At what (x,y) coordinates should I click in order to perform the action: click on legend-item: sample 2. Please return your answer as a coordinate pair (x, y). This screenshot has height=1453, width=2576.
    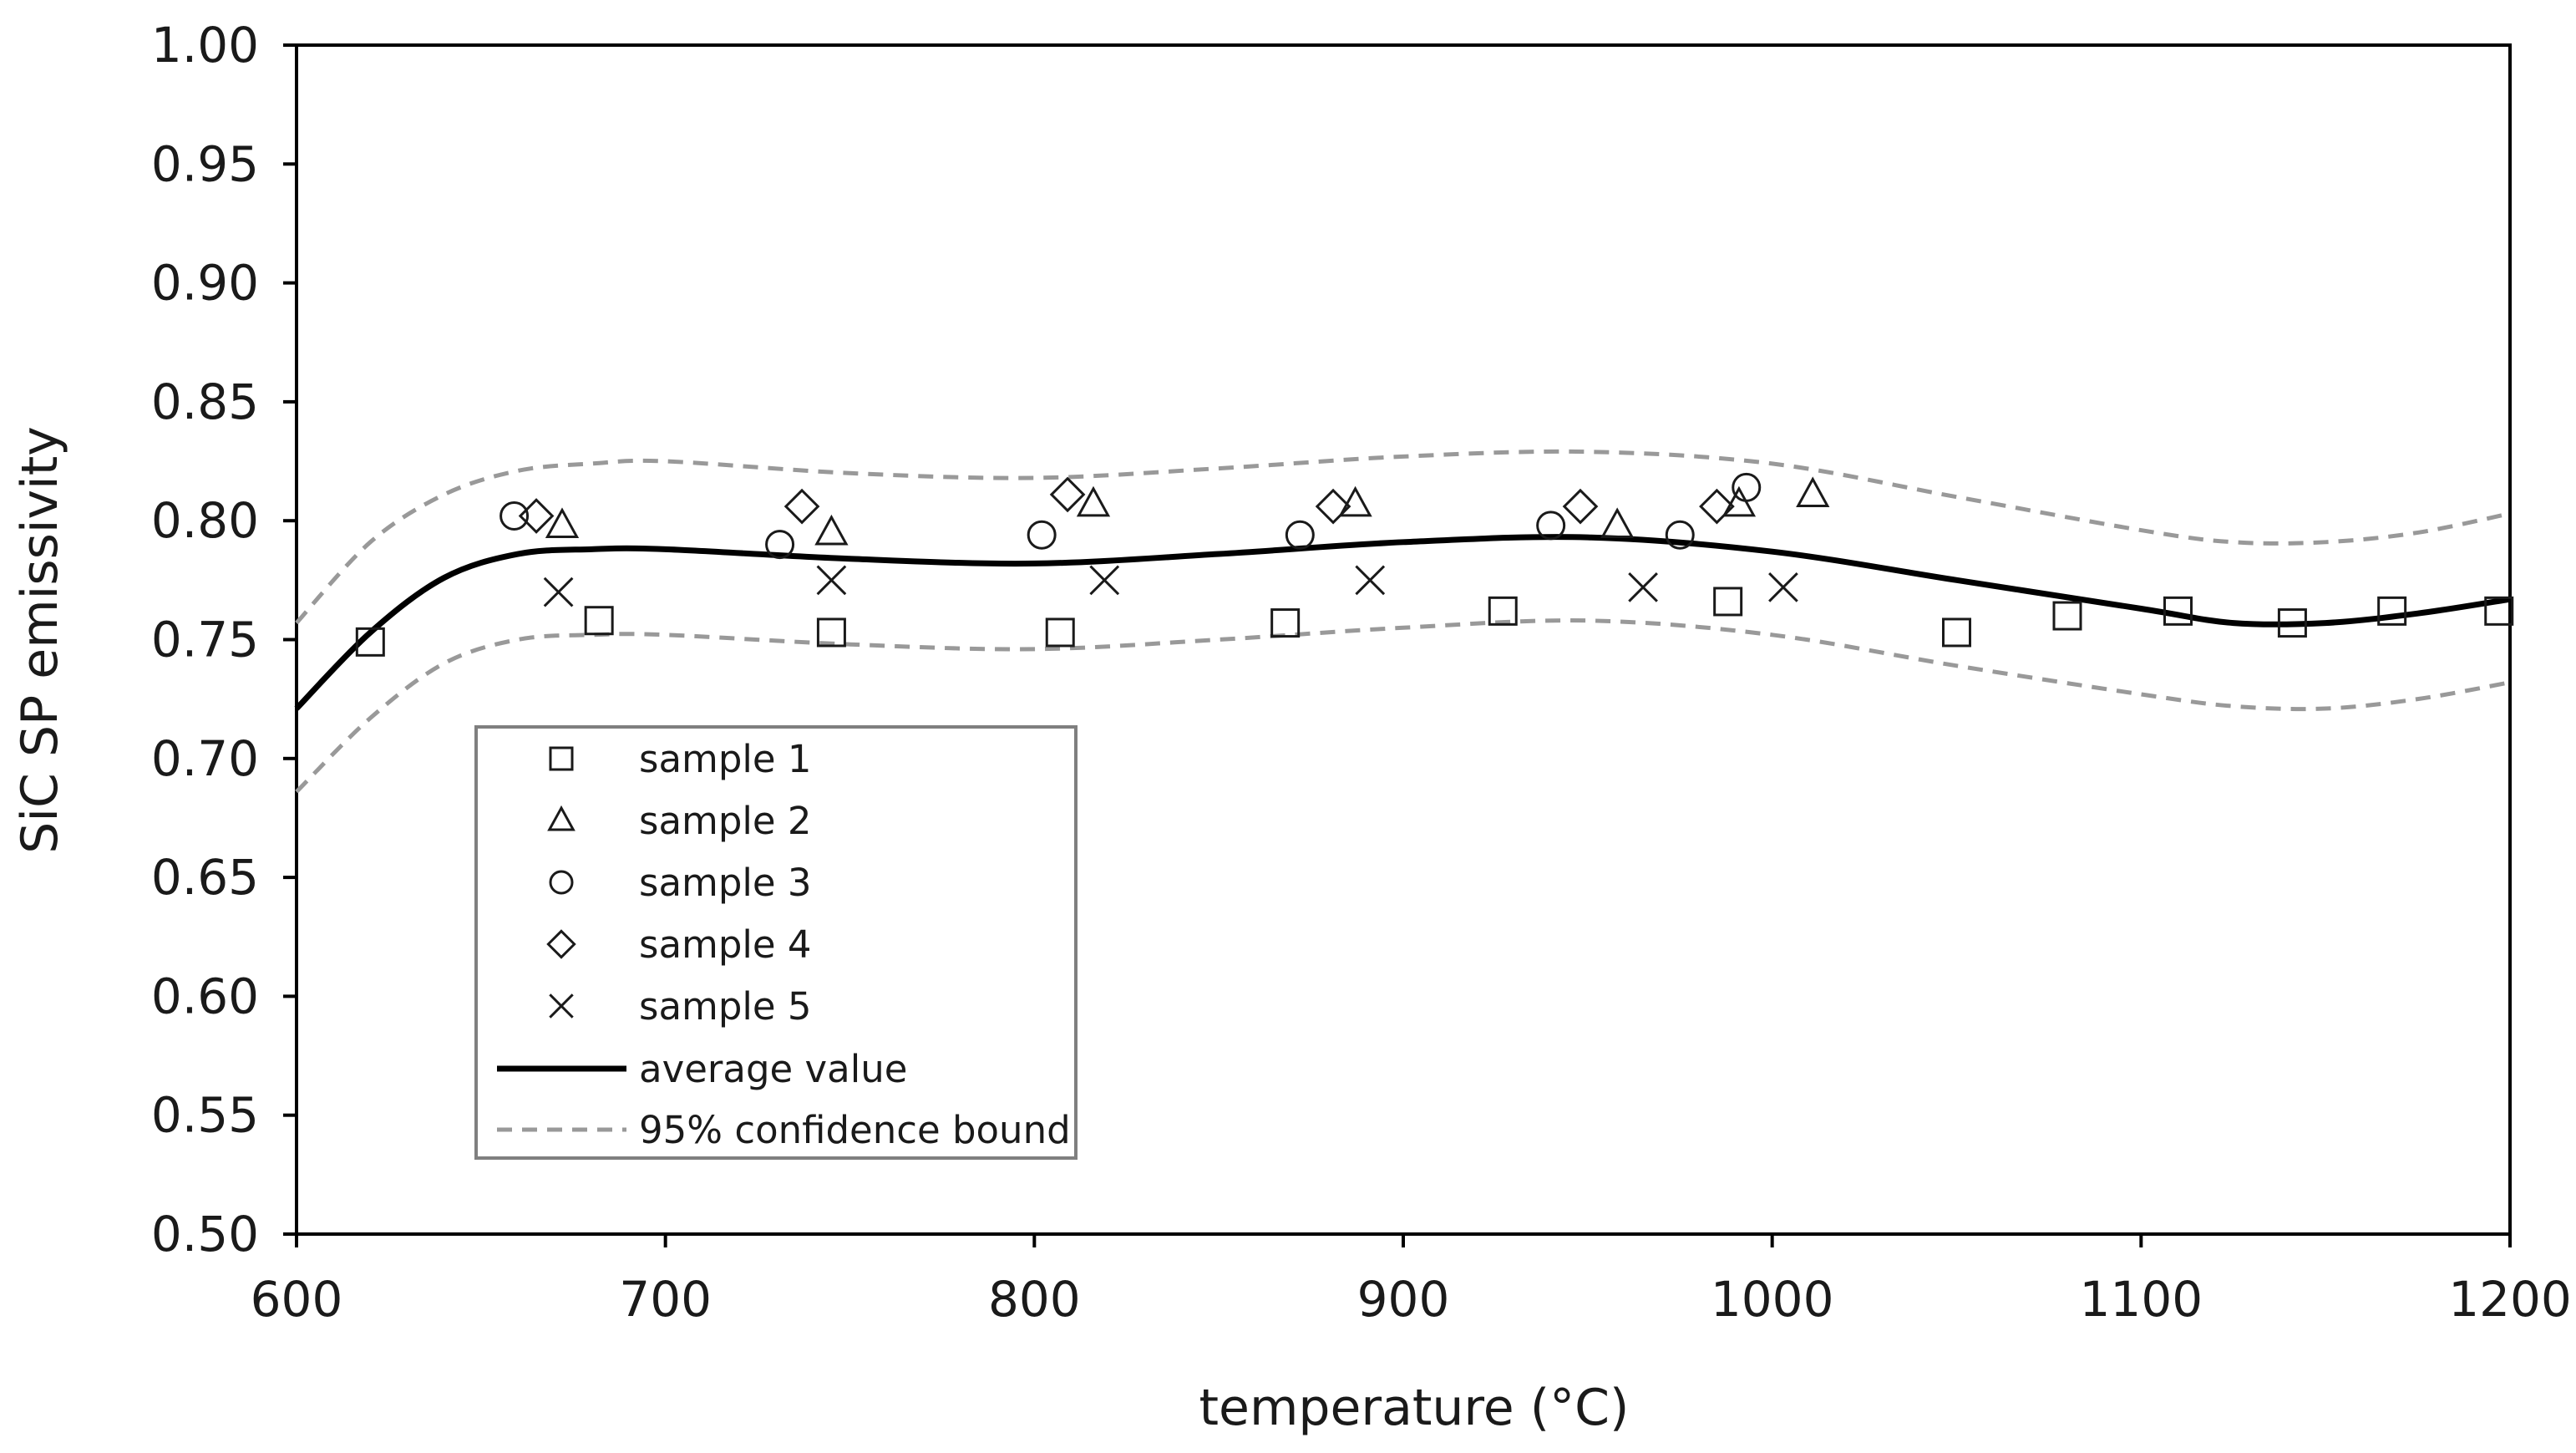
    Looking at the image, I should click on (679, 821).